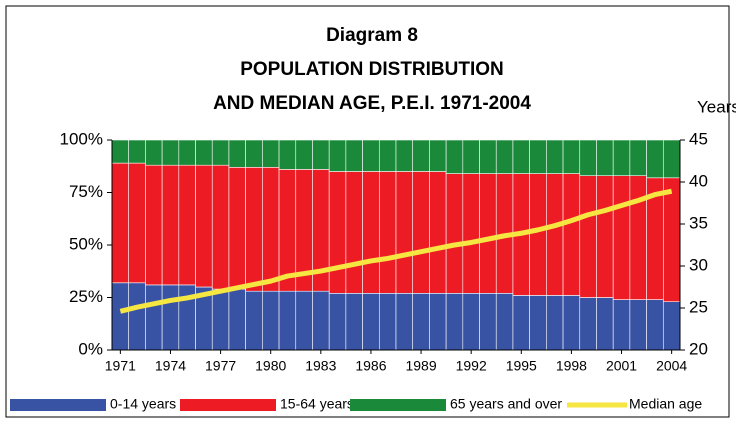  Describe the element at coordinates (220, 366) in the screenshot. I see `x-tick-label: 1977` at that location.